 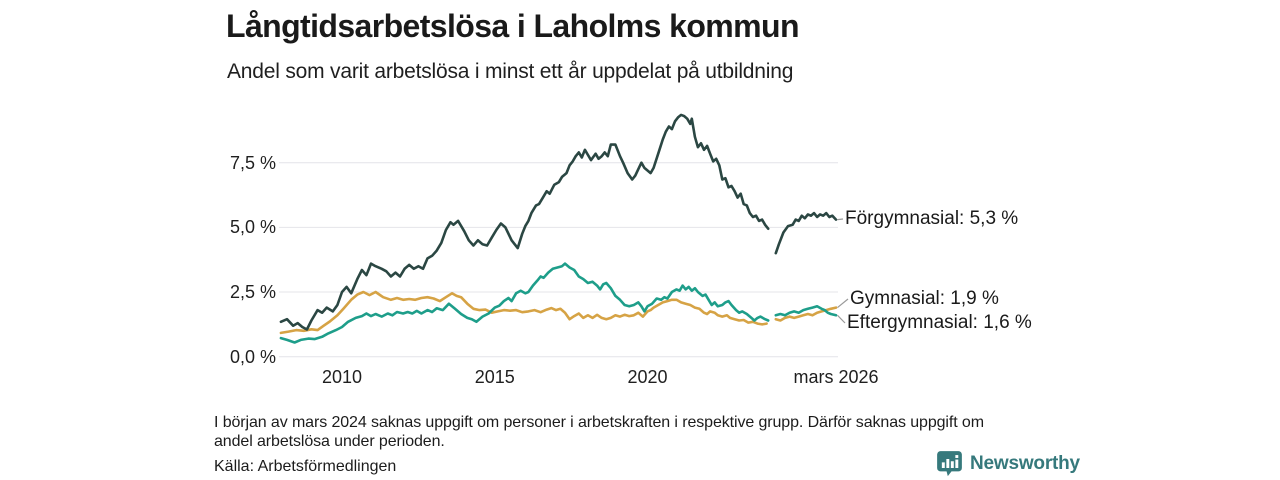 What do you see at coordinates (924, 298) in the screenshot?
I see `series-label-gymnasial: Gymnasial: 1,9 %` at bounding box center [924, 298].